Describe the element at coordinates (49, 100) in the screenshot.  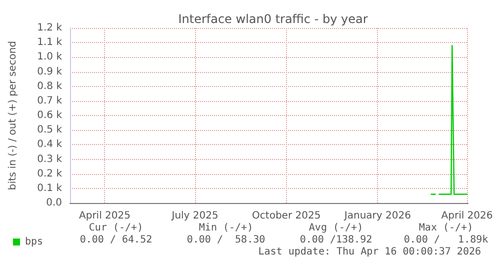
I see `y-tick-label: 0.7 k` at that location.